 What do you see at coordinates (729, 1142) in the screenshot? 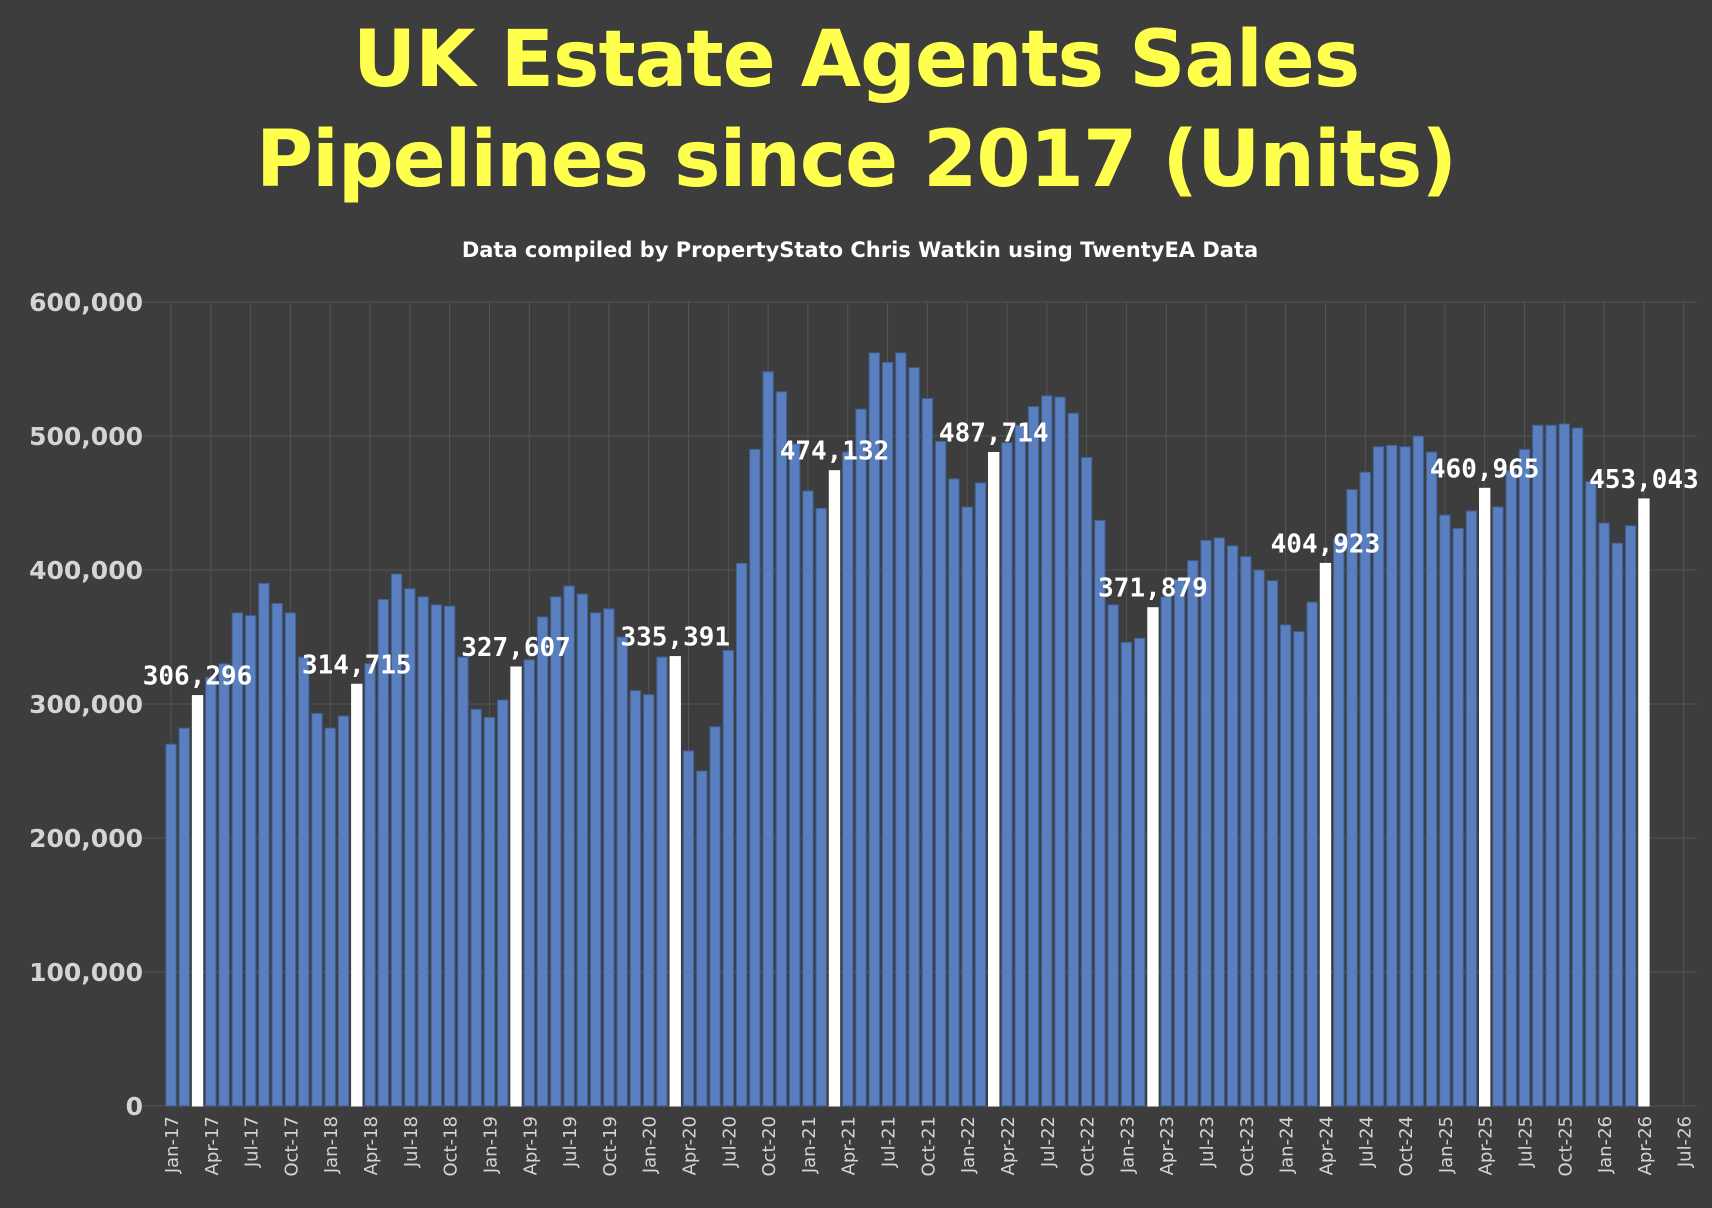
I see `x-tick-label: Jul-20` at bounding box center [729, 1142].